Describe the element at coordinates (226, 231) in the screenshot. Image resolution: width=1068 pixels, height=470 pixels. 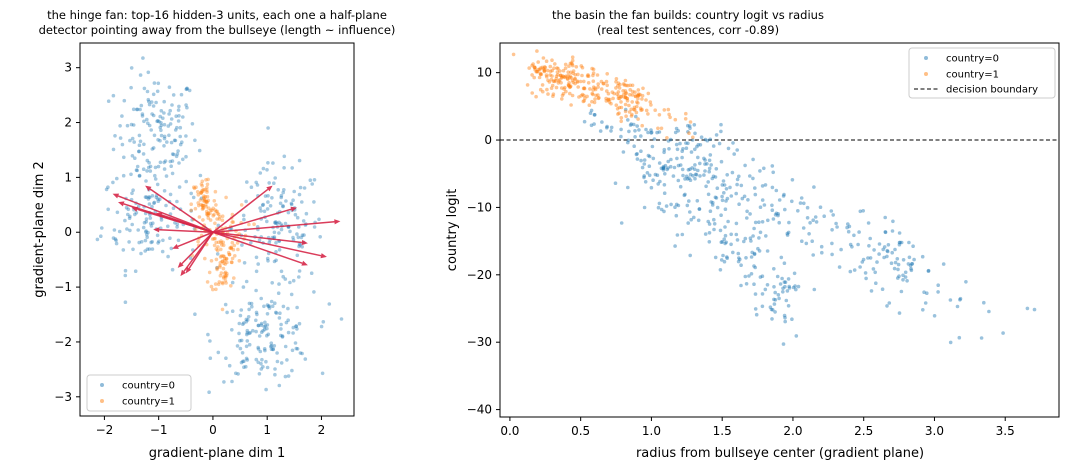
I see `left-arrows` at that location.